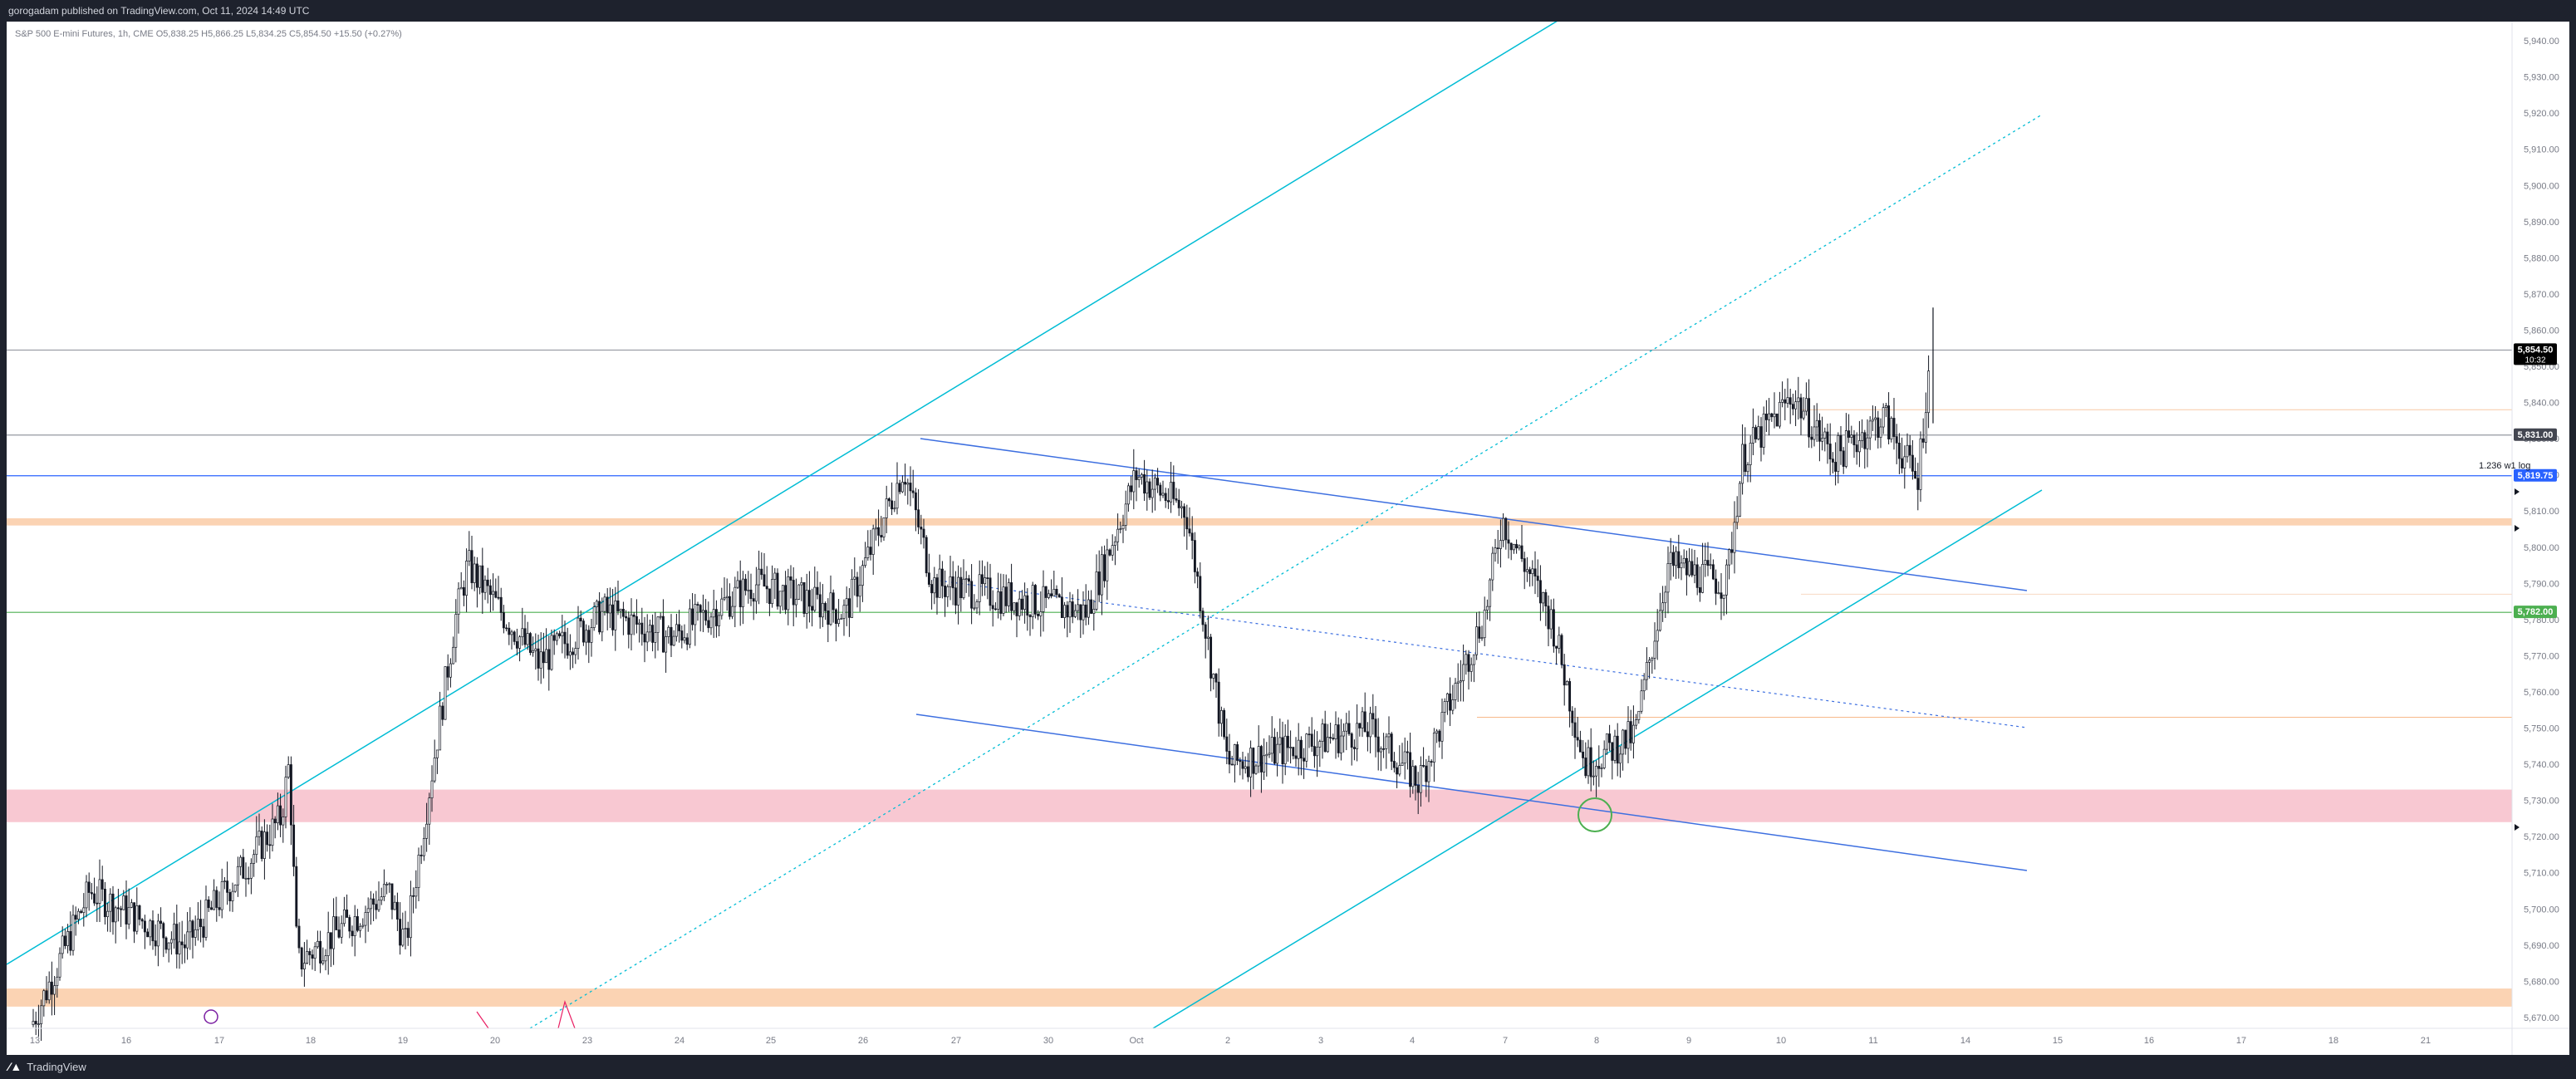  What do you see at coordinates (771, 1041) in the screenshot?
I see `x-tick-label: 25` at bounding box center [771, 1041].